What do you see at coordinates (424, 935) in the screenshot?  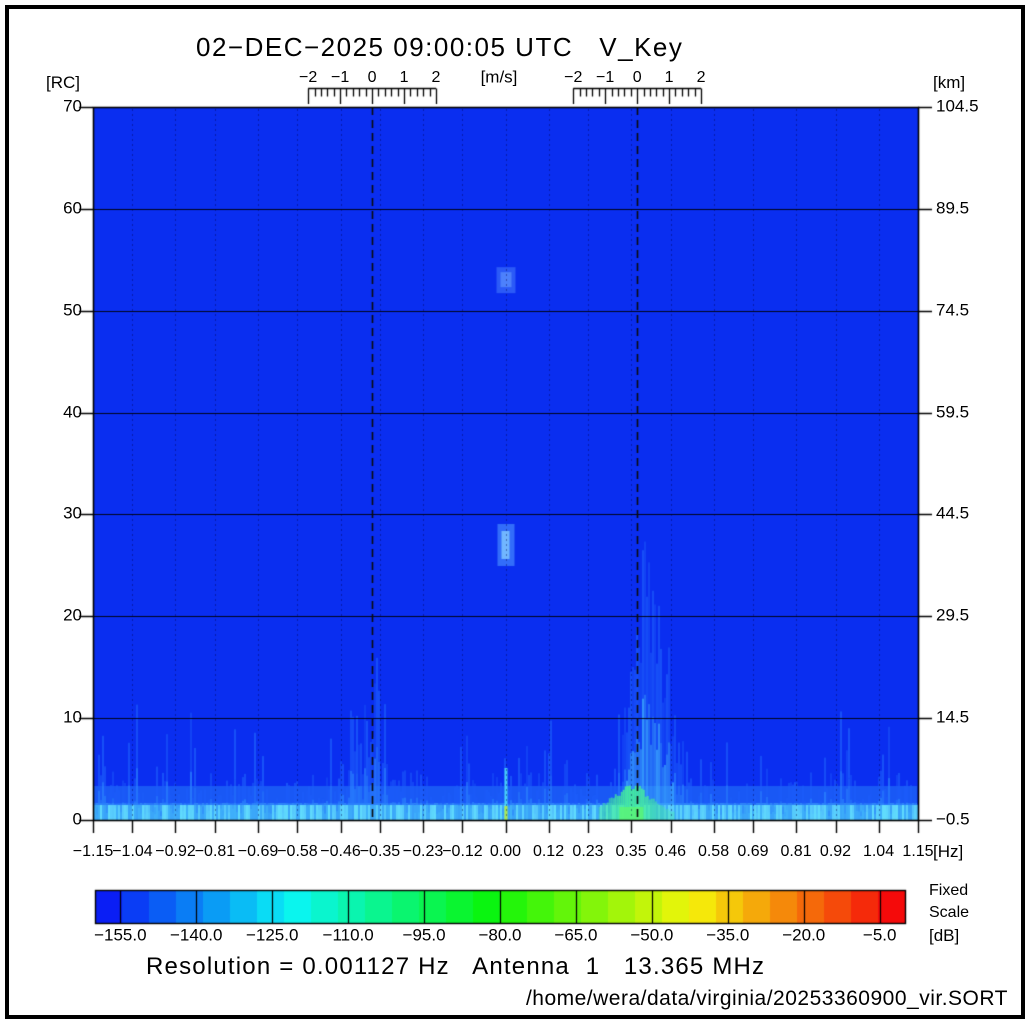 I see `colorbar-tick-label: −95.0` at bounding box center [424, 935].